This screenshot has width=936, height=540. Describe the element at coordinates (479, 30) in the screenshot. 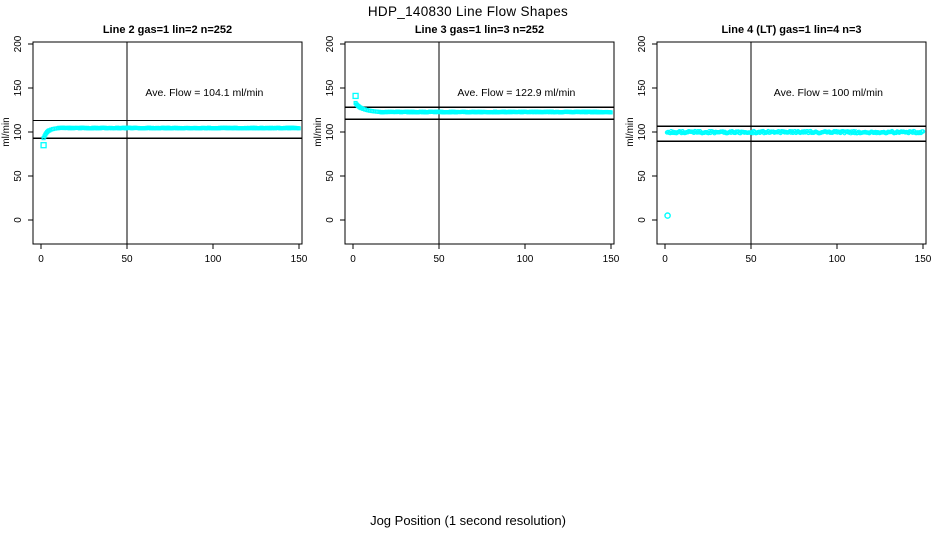

I see `panel-title: Line 3 gas=1 lin=3 n=252` at that location.